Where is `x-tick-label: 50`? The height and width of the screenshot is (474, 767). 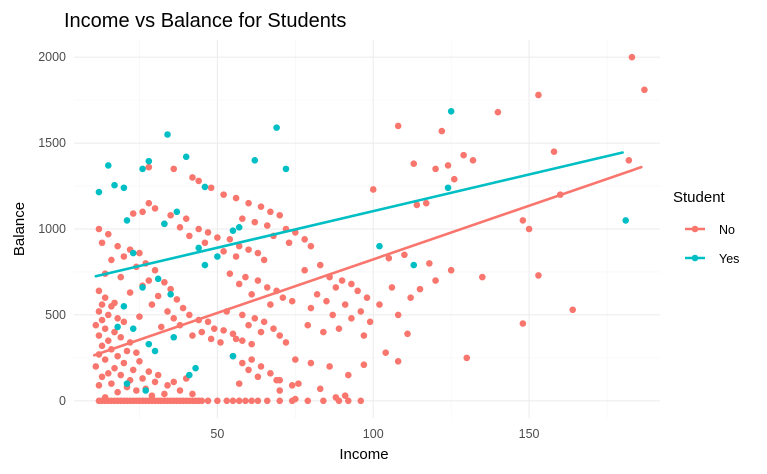 x-tick-label: 50 is located at coordinates (217, 434).